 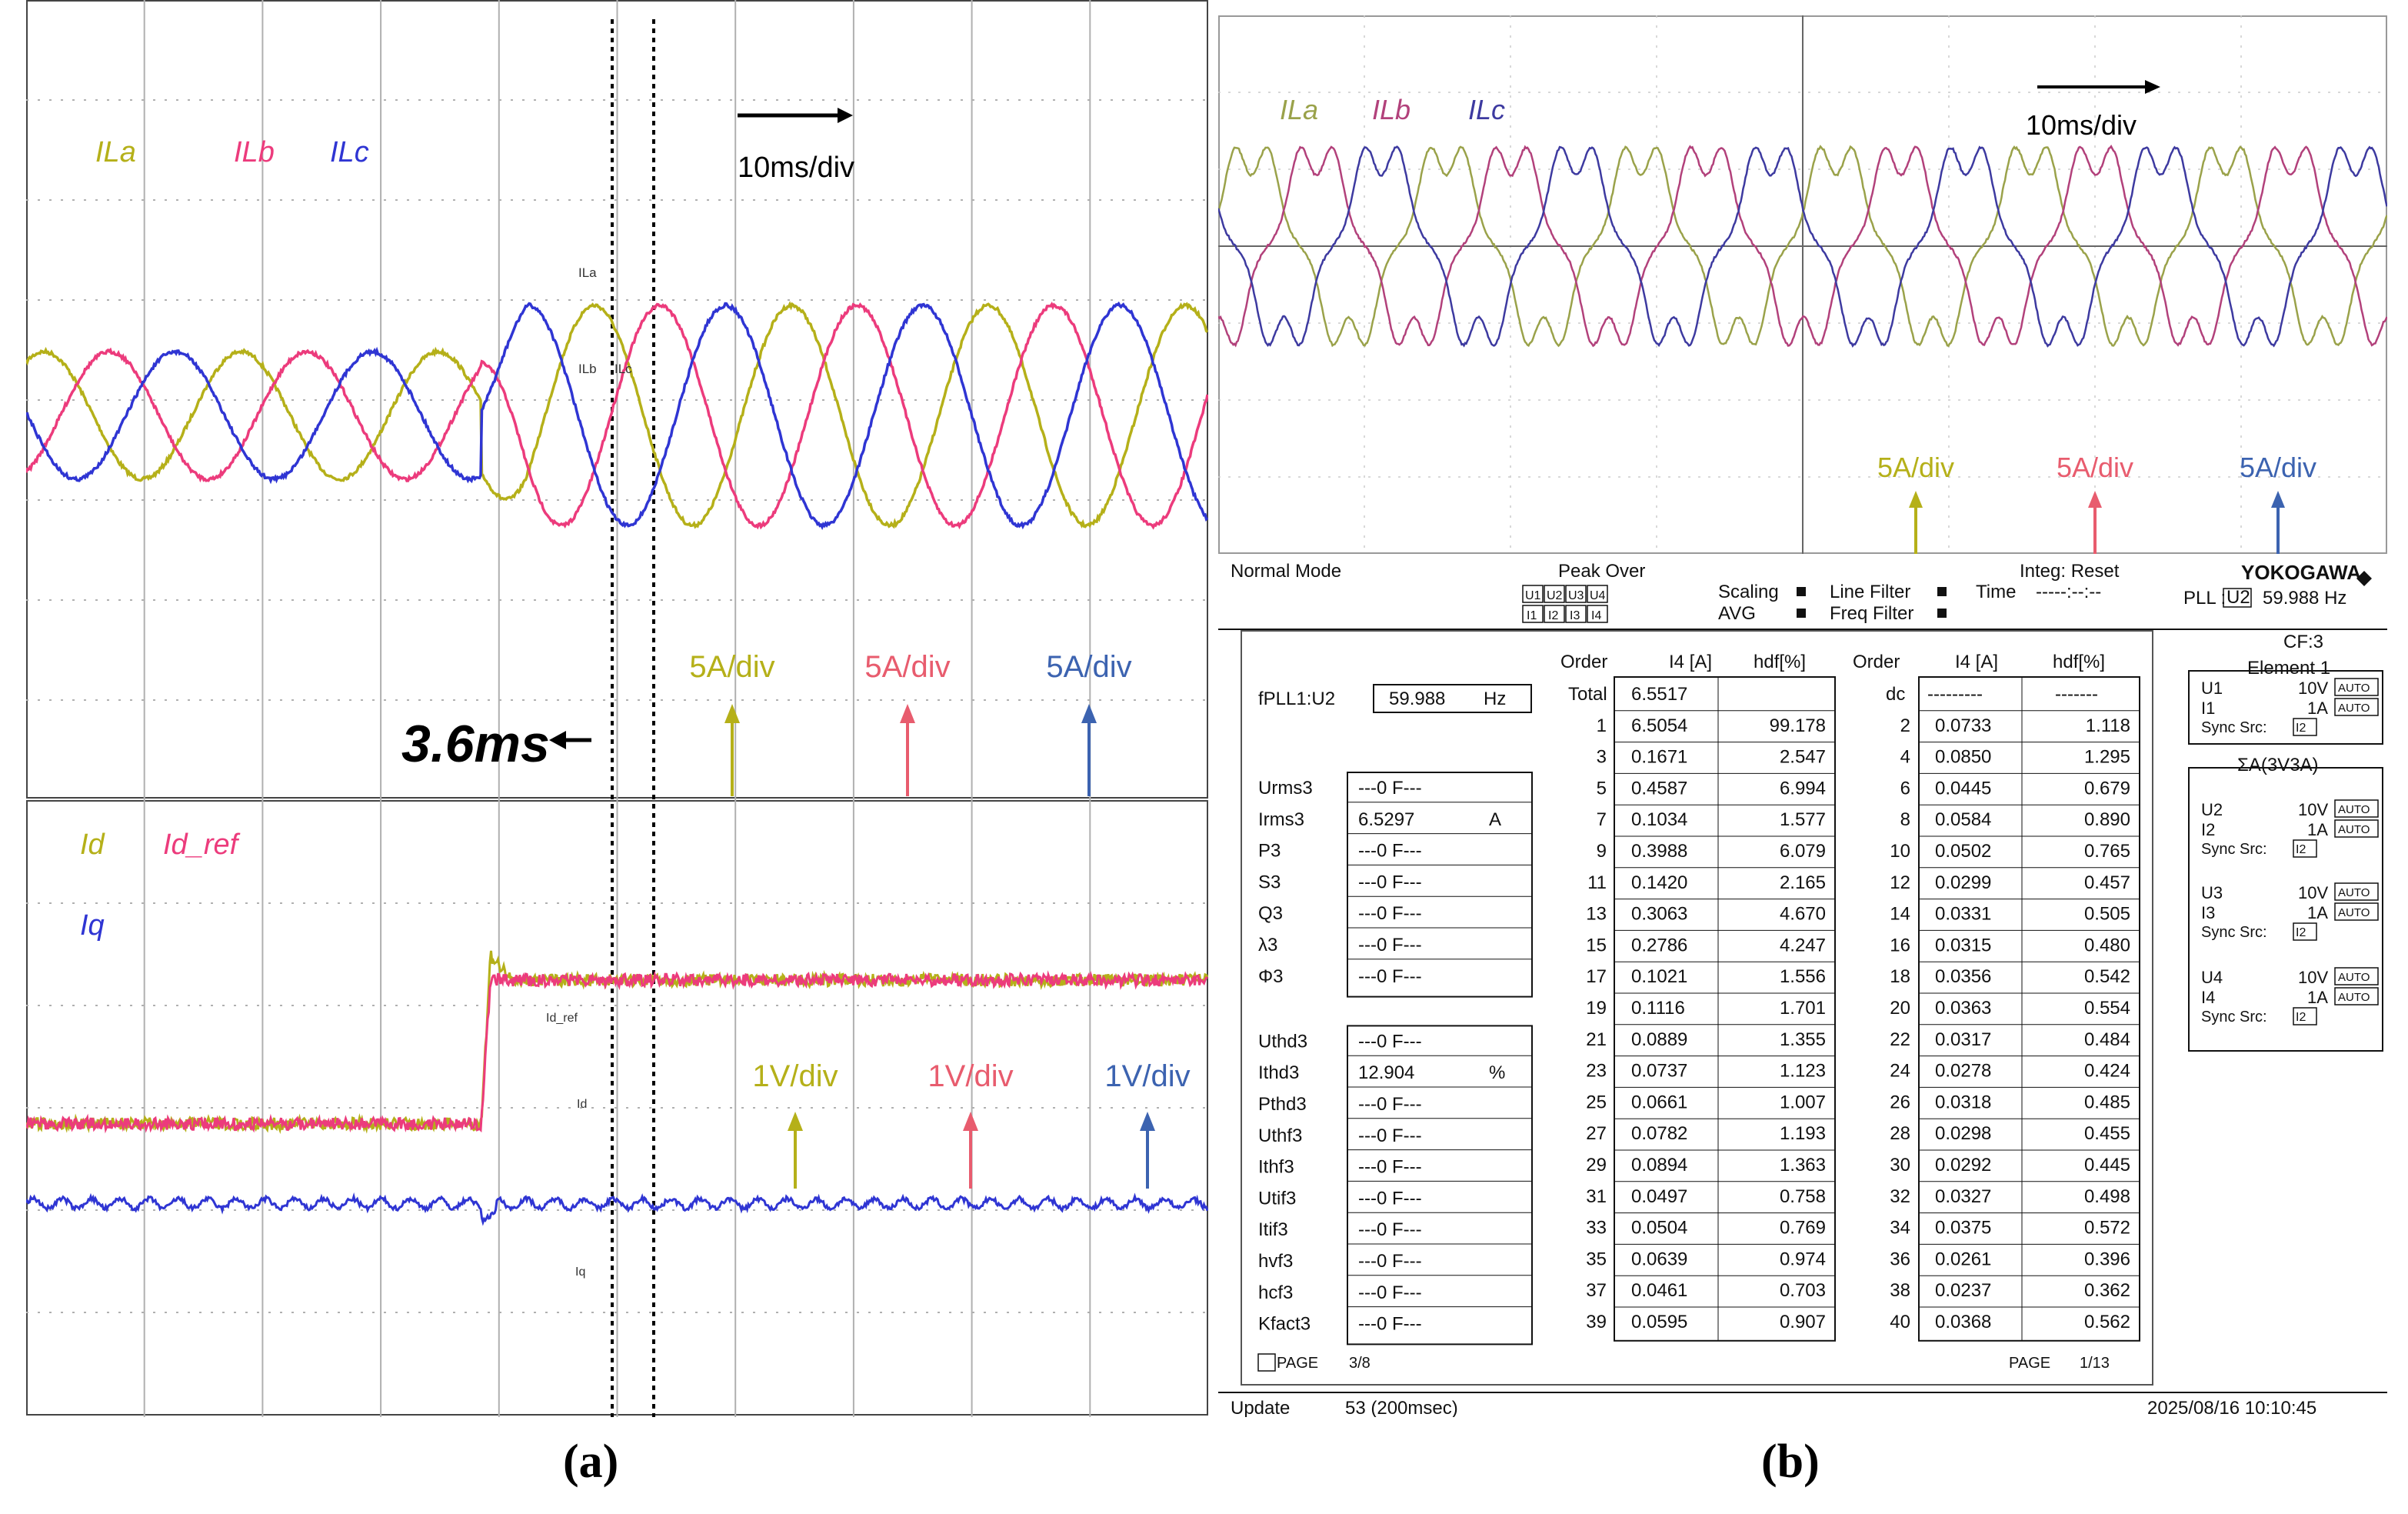 What do you see at coordinates (1963, 1039) in the screenshot?
I see `b-i4-even: 0.0317` at bounding box center [1963, 1039].